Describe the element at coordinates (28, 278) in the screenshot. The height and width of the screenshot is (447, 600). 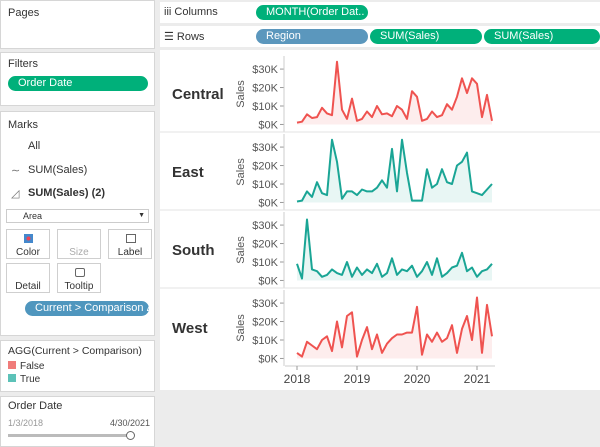
I see `detail-button: Detail` at that location.